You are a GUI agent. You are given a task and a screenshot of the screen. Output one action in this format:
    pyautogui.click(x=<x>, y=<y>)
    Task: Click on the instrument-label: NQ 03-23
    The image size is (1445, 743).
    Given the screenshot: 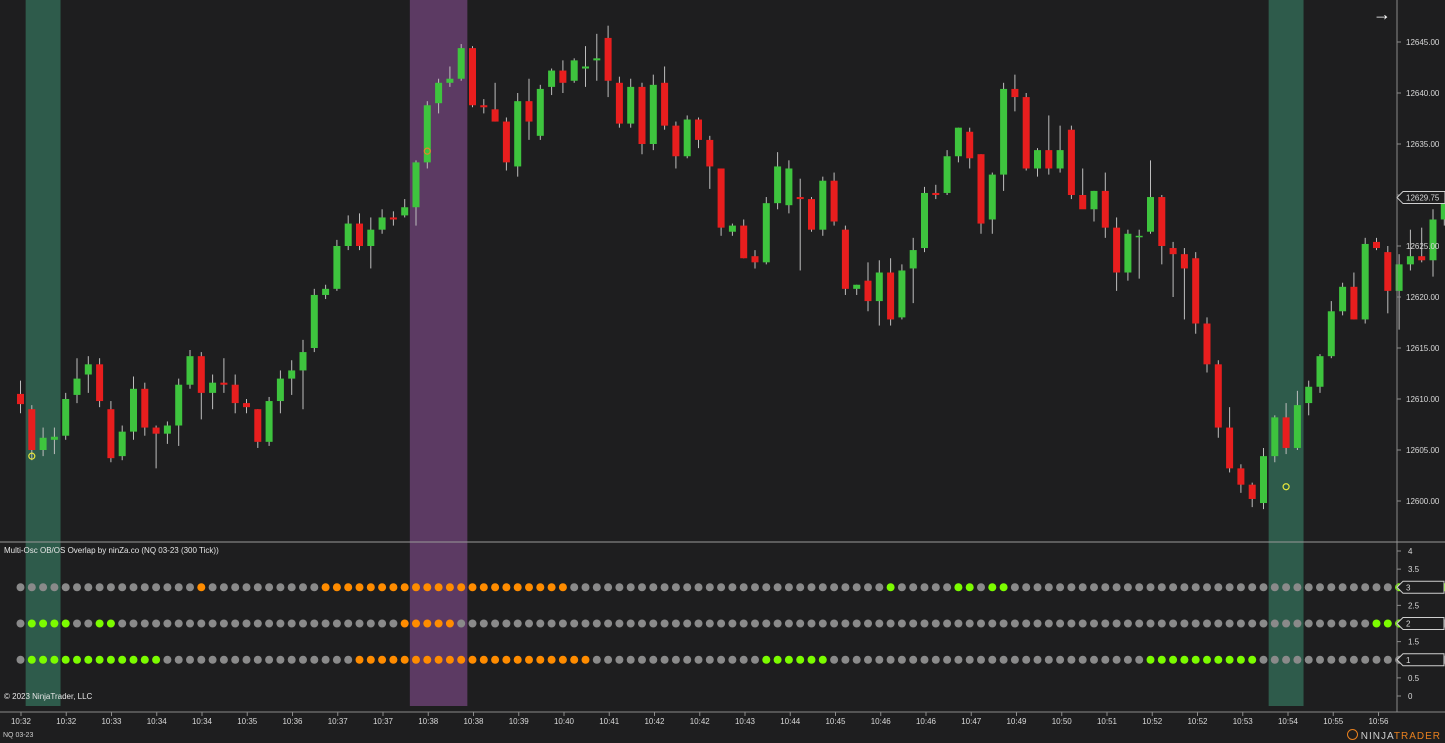 What is the action you would take?
    pyautogui.click(x=18, y=735)
    